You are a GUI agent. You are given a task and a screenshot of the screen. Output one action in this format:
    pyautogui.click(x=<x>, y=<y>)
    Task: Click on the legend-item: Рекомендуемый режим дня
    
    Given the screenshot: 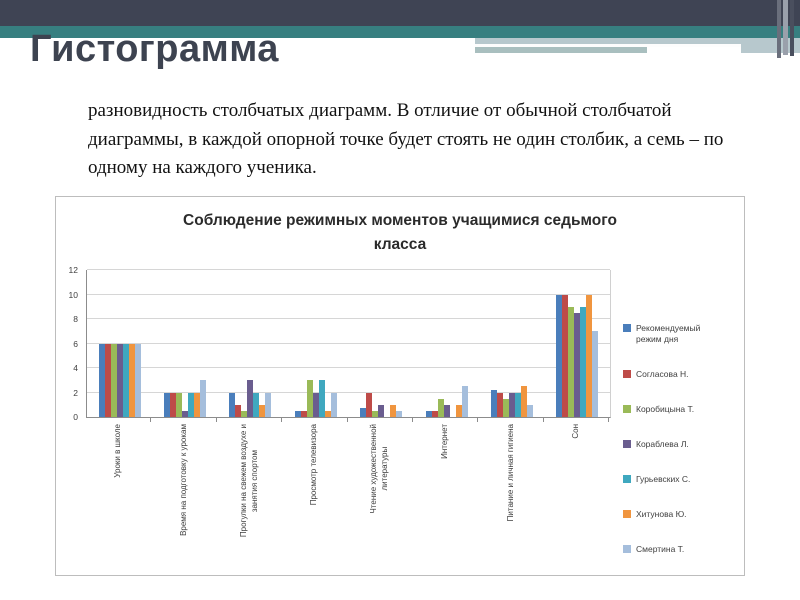 What is the action you would take?
    pyautogui.click(x=682, y=334)
    